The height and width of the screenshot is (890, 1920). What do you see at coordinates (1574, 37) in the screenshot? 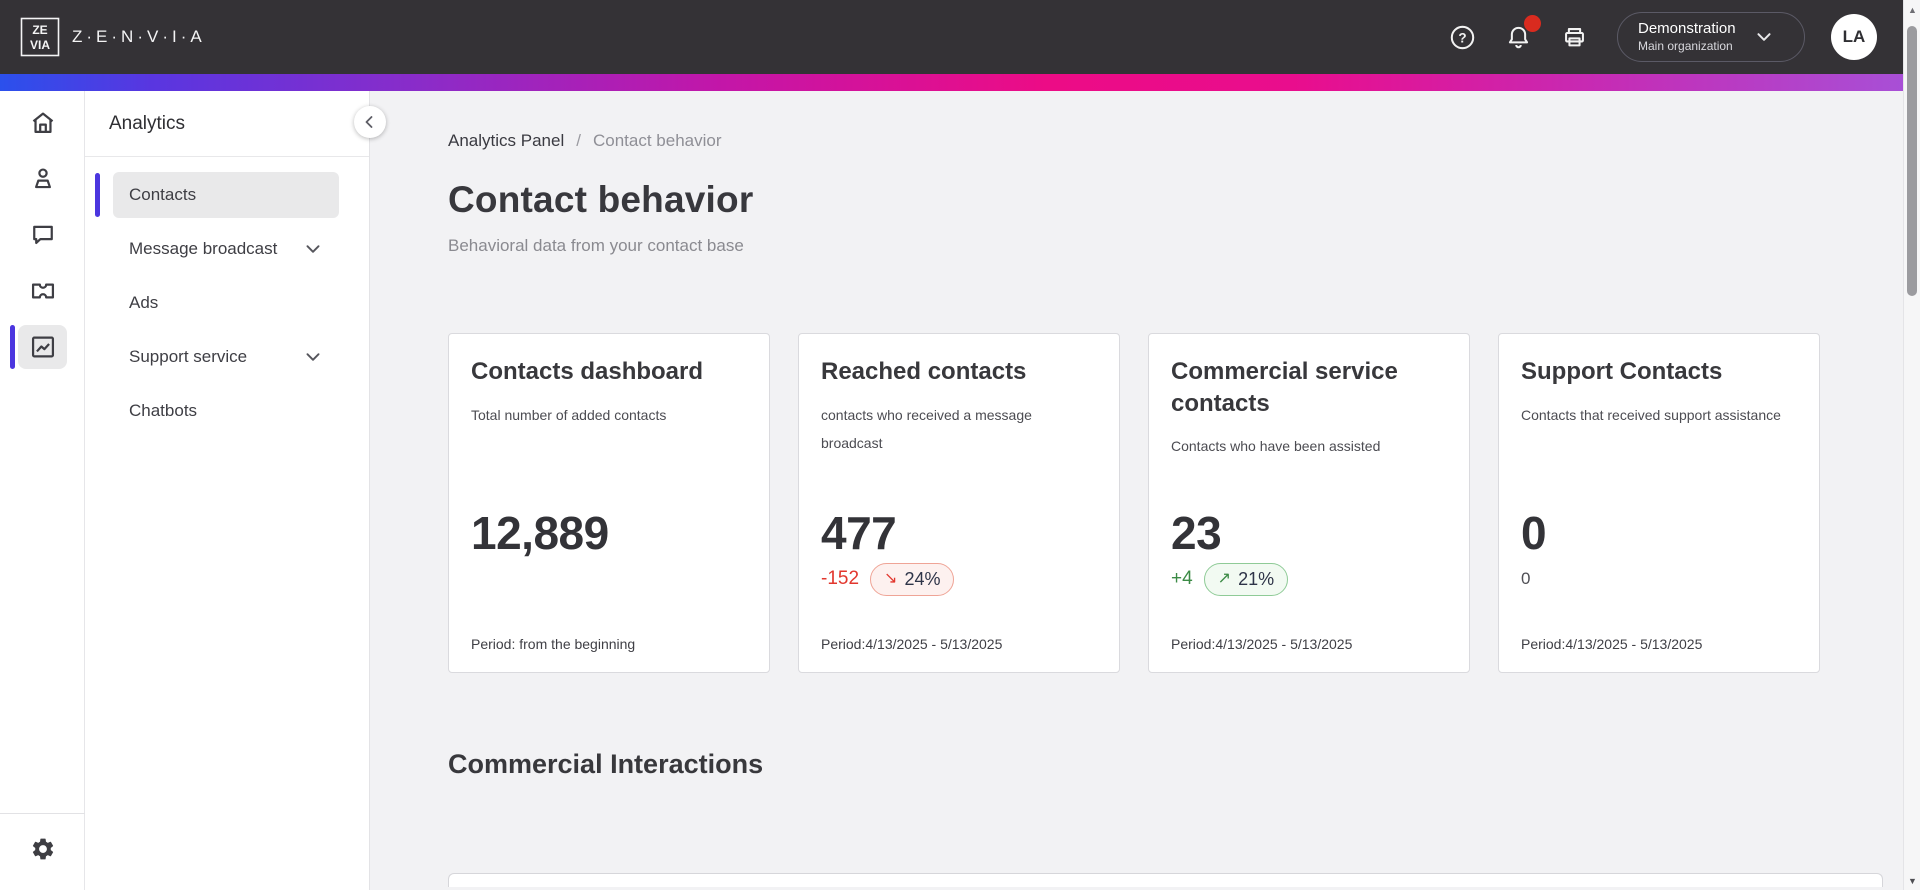
I see `print-icon` at bounding box center [1574, 37].